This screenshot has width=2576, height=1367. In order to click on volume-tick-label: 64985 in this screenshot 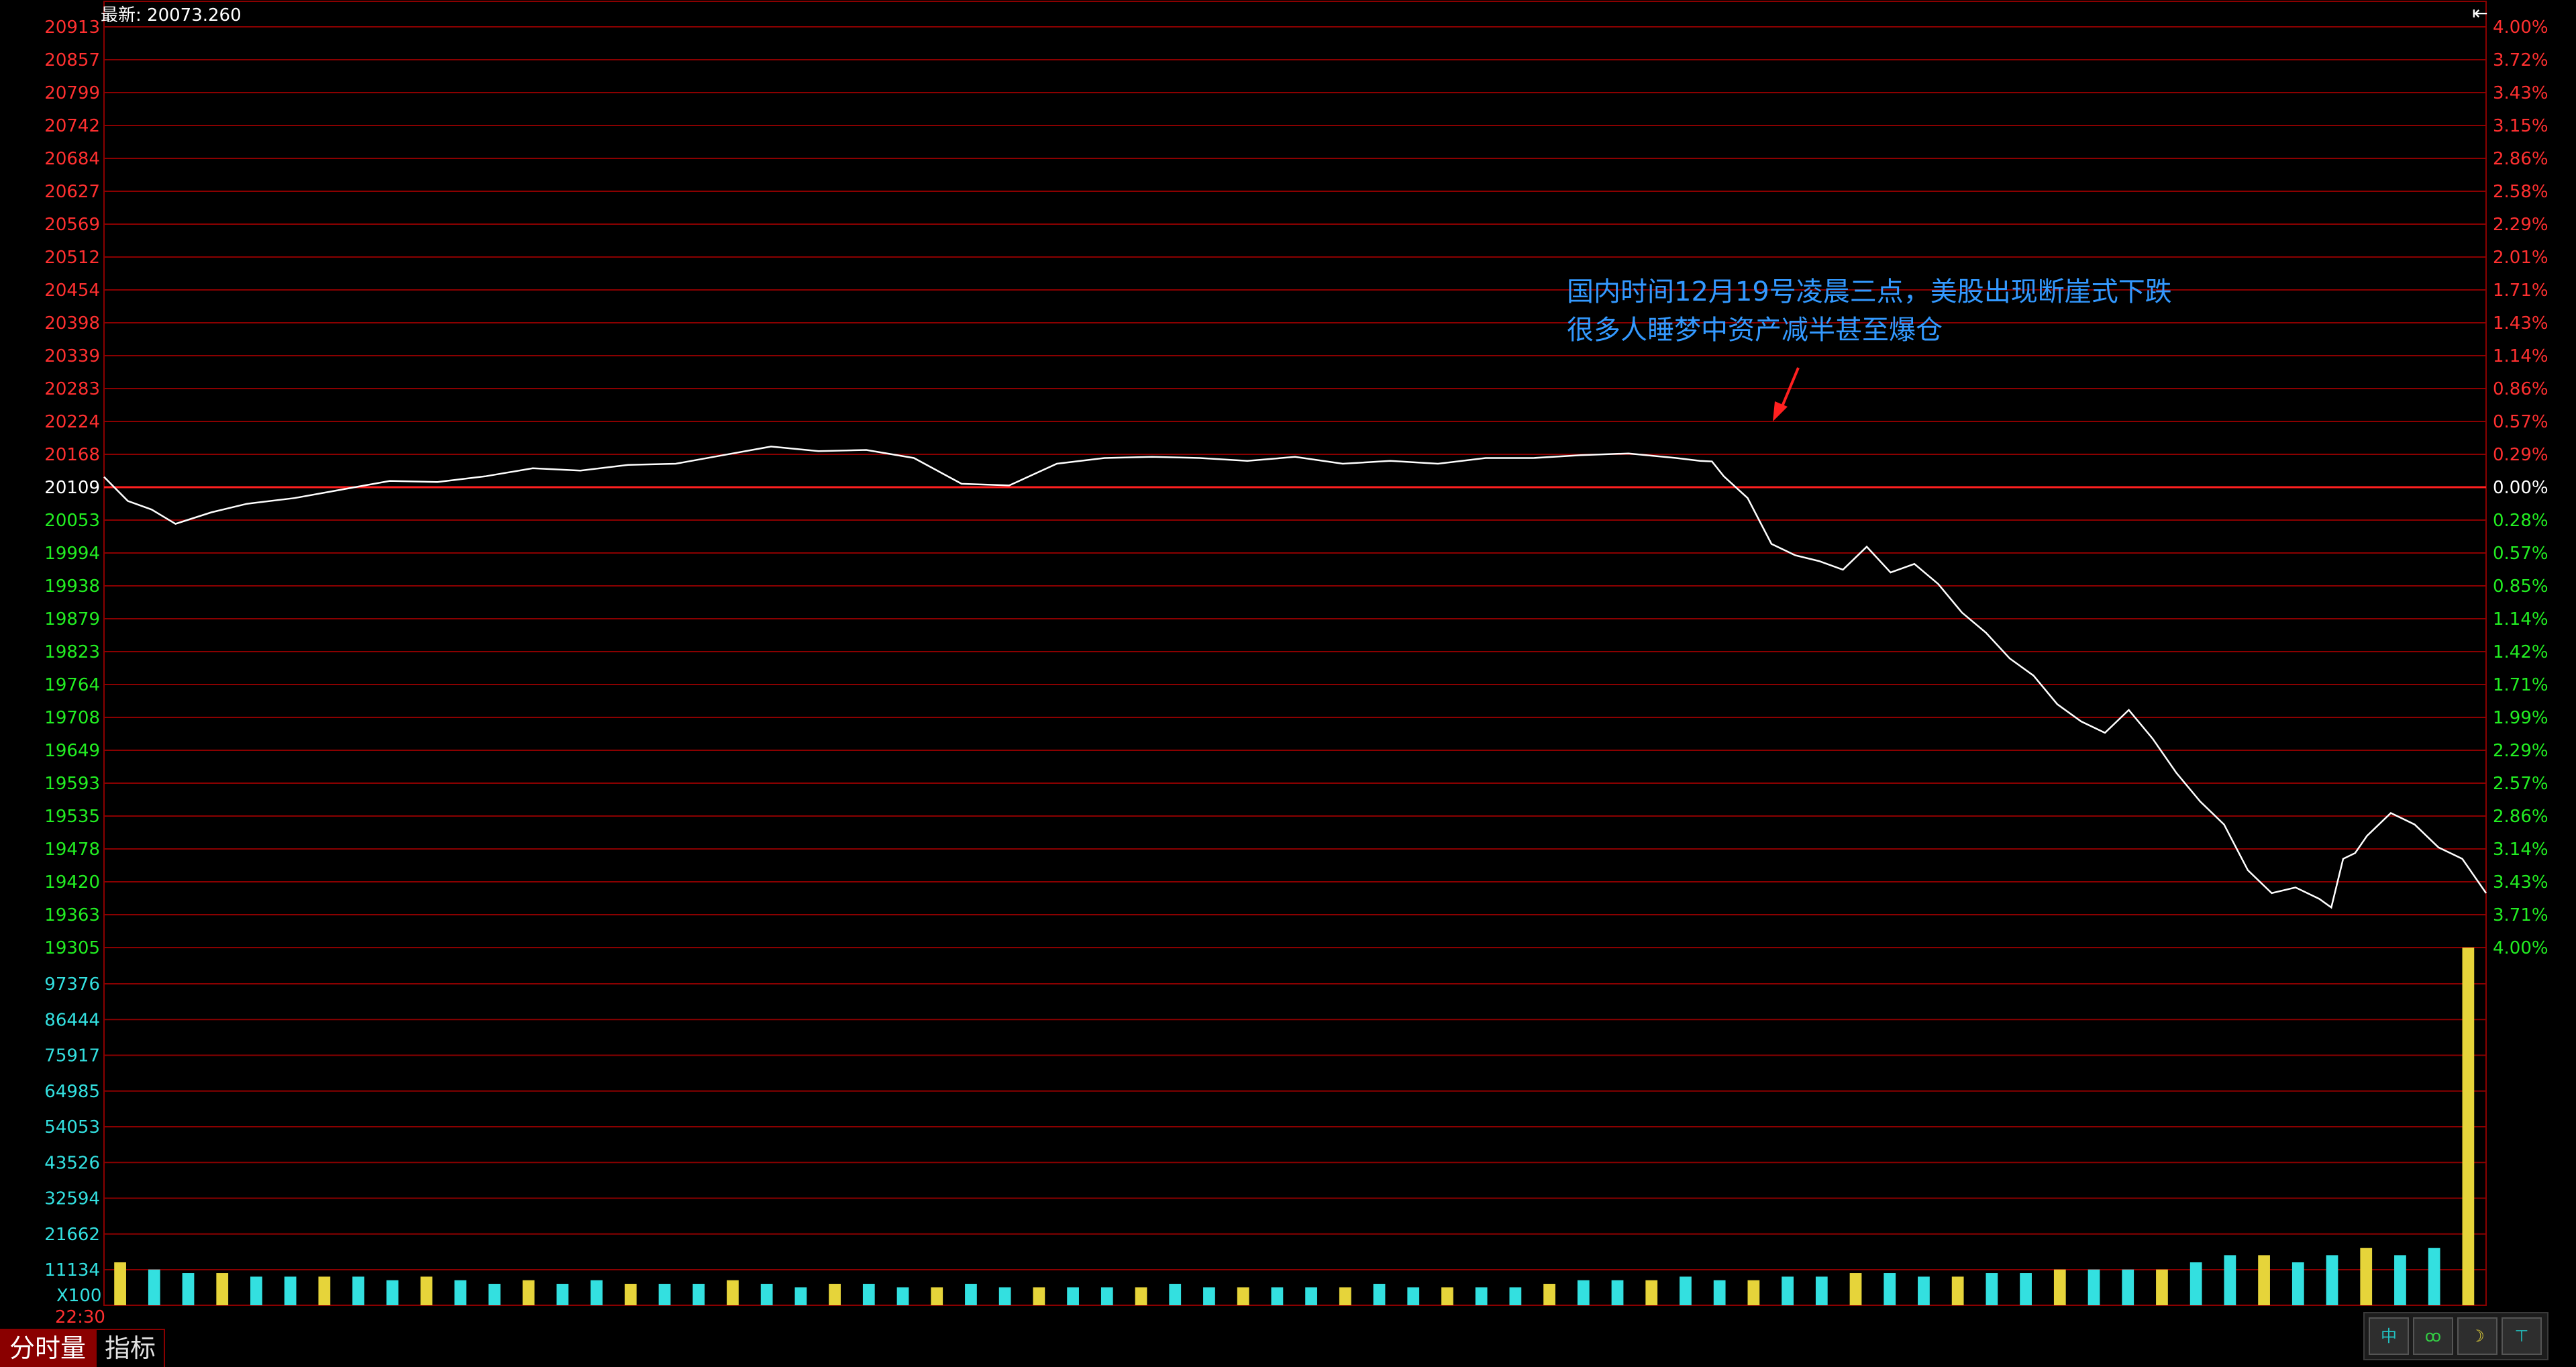, I will do `click(72, 1092)`.